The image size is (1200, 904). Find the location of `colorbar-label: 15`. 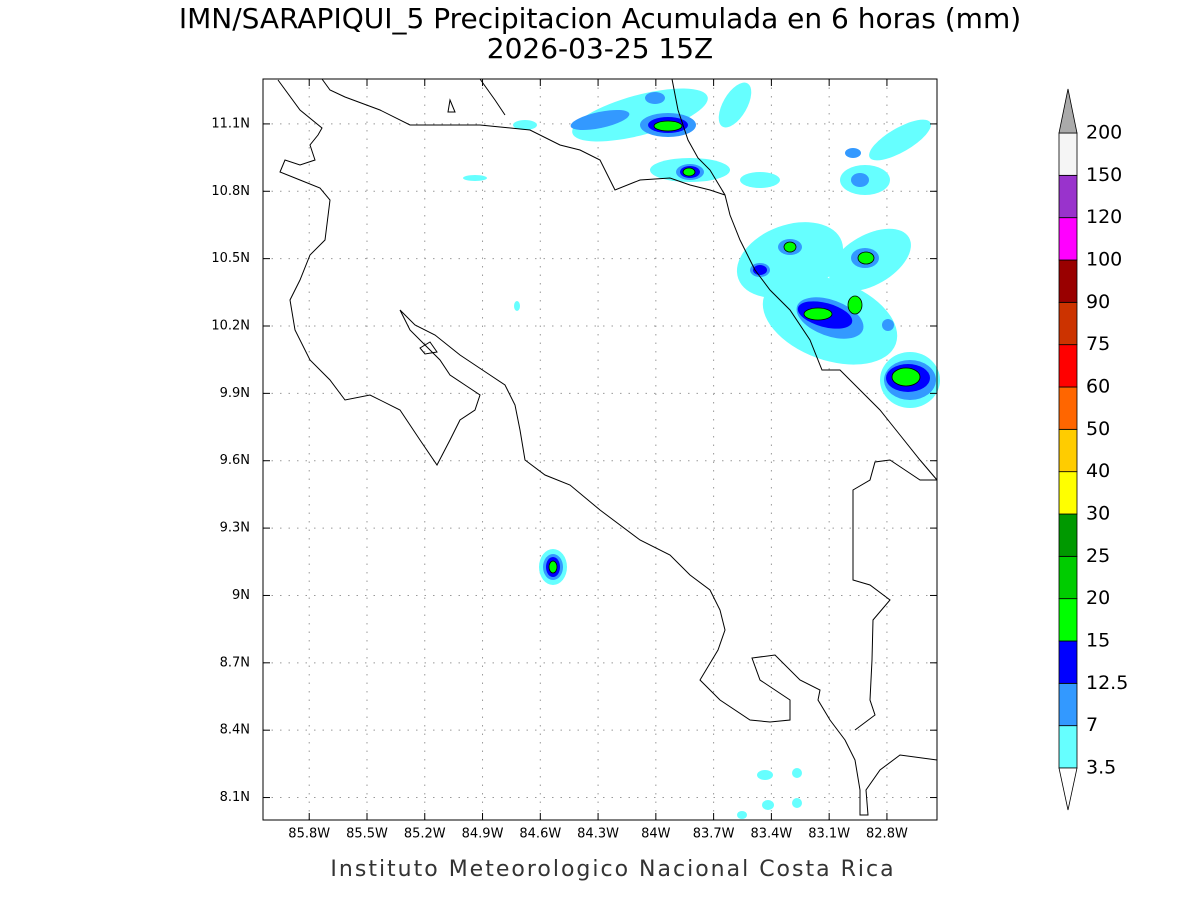

colorbar-label: 15 is located at coordinates (1098, 641).